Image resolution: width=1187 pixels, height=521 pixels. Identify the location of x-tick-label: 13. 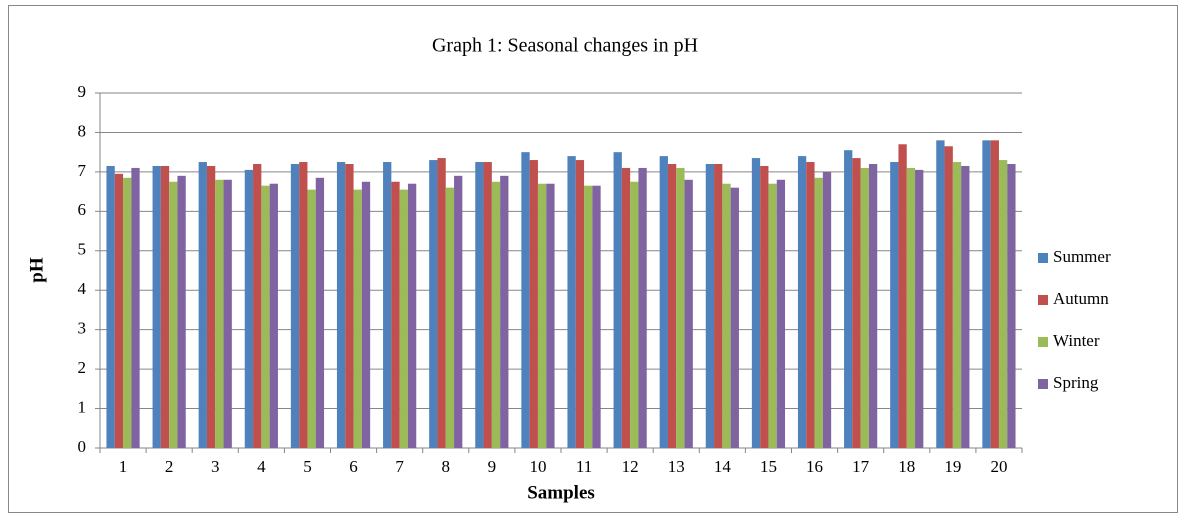
(676, 466).